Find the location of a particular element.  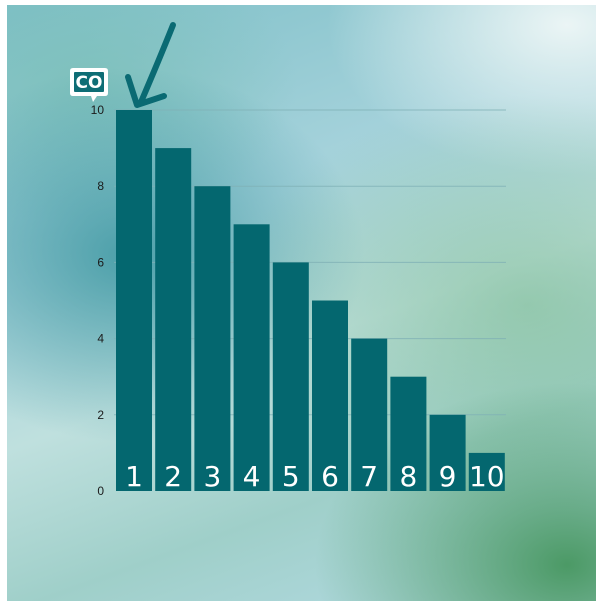

arrow-icon is located at coordinates (150, 65).